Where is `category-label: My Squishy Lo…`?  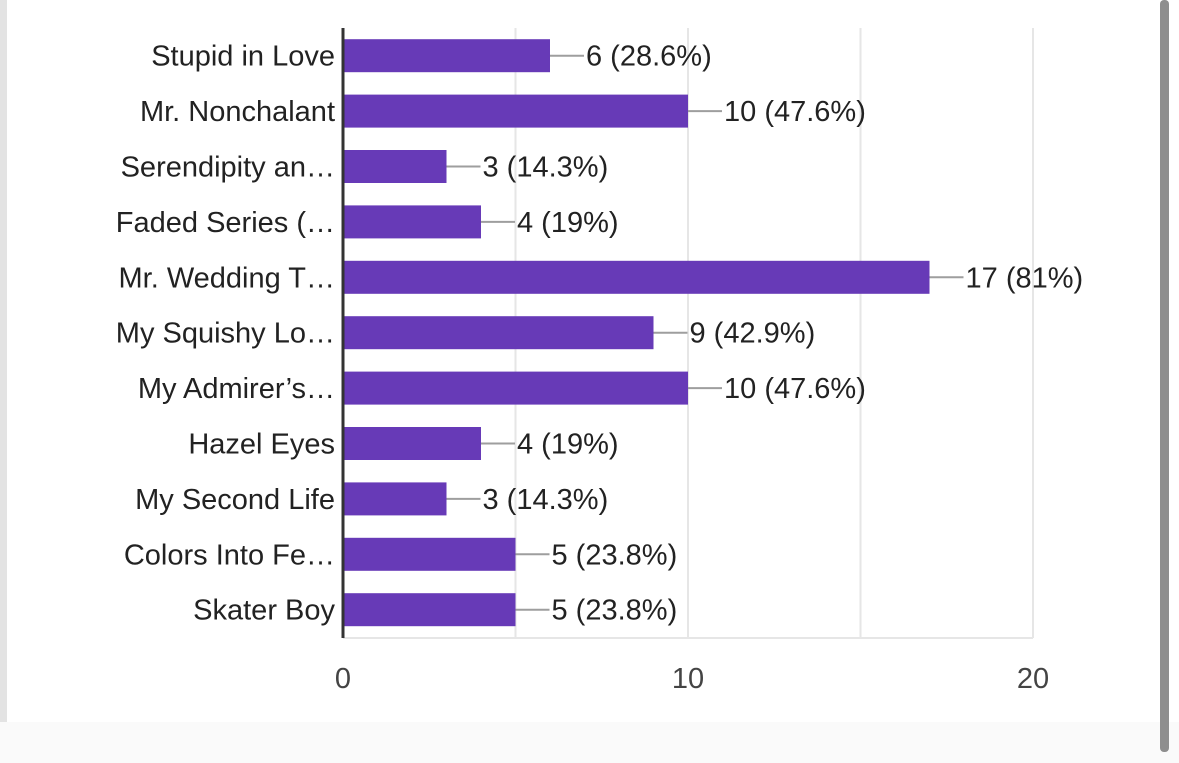 category-label: My Squishy Lo… is located at coordinates (225, 334).